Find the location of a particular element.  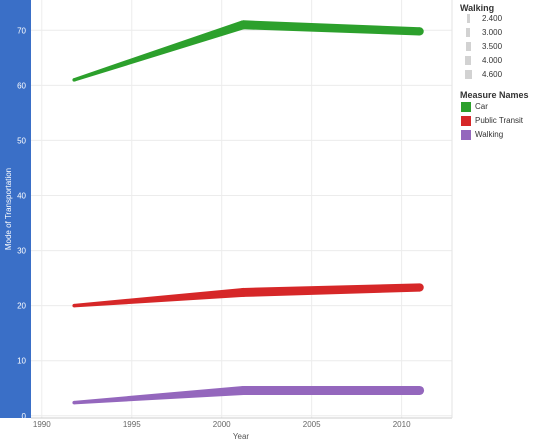

size-legend-title: Walking is located at coordinates (477, 8).